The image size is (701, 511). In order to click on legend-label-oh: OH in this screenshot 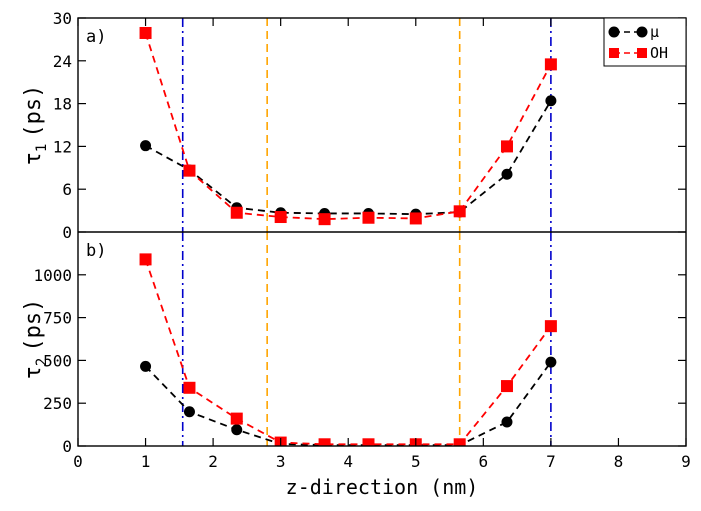, I will do `click(659, 53)`.